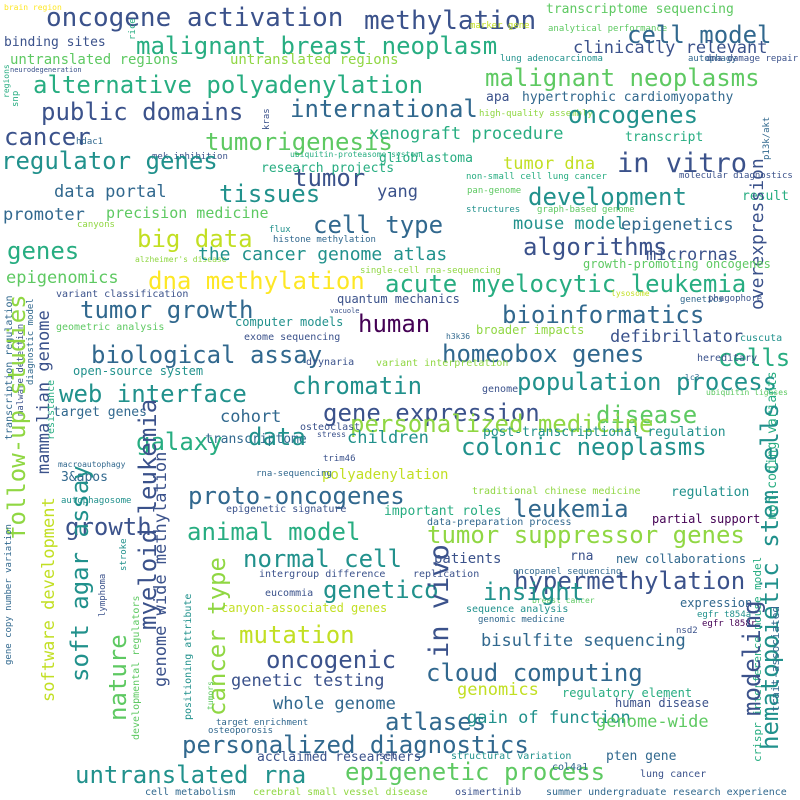 The height and width of the screenshot is (800, 800). What do you see at coordinates (136, 668) in the screenshot?
I see `cloud-word: developmental regulators` at bounding box center [136, 668].